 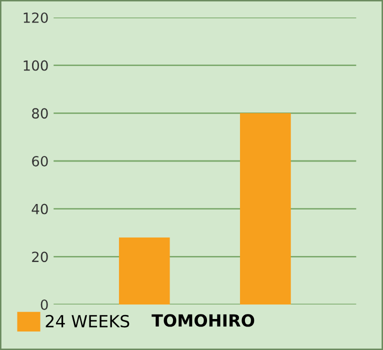 I want to click on y-tick-label: 20, so click(x=40, y=257).